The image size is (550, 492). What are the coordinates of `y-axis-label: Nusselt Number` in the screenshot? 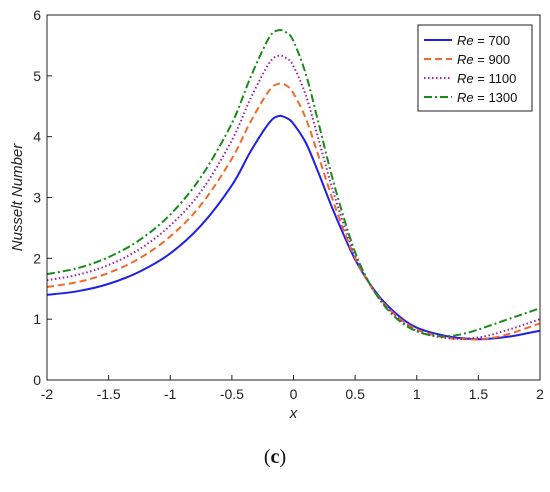 It's located at (17, 197).